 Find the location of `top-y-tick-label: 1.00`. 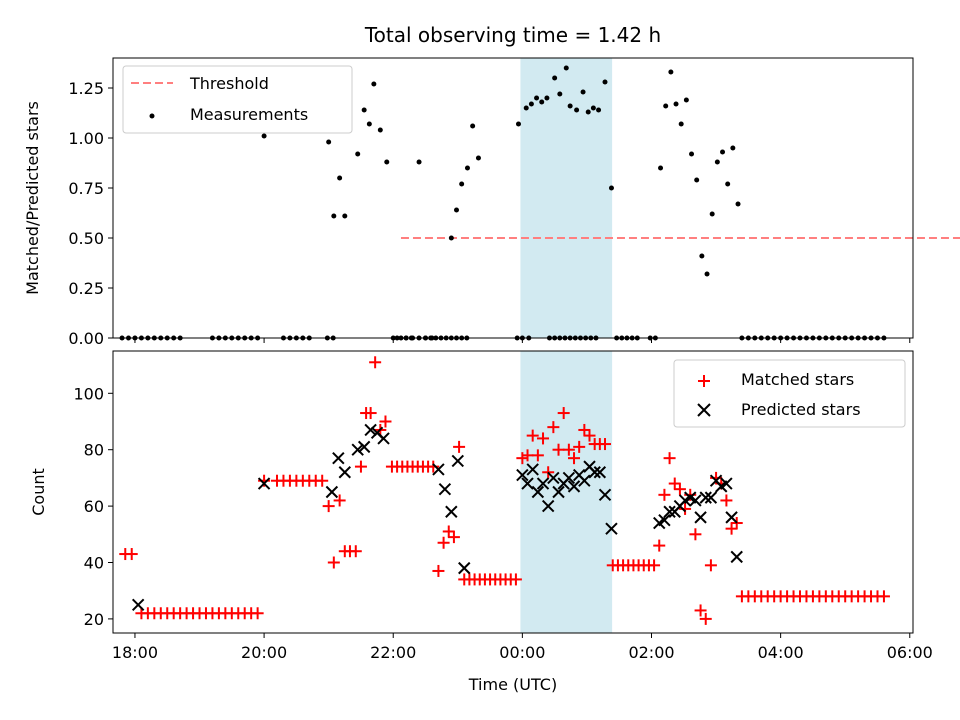

top-y-tick-label: 1.00 is located at coordinates (86, 138).